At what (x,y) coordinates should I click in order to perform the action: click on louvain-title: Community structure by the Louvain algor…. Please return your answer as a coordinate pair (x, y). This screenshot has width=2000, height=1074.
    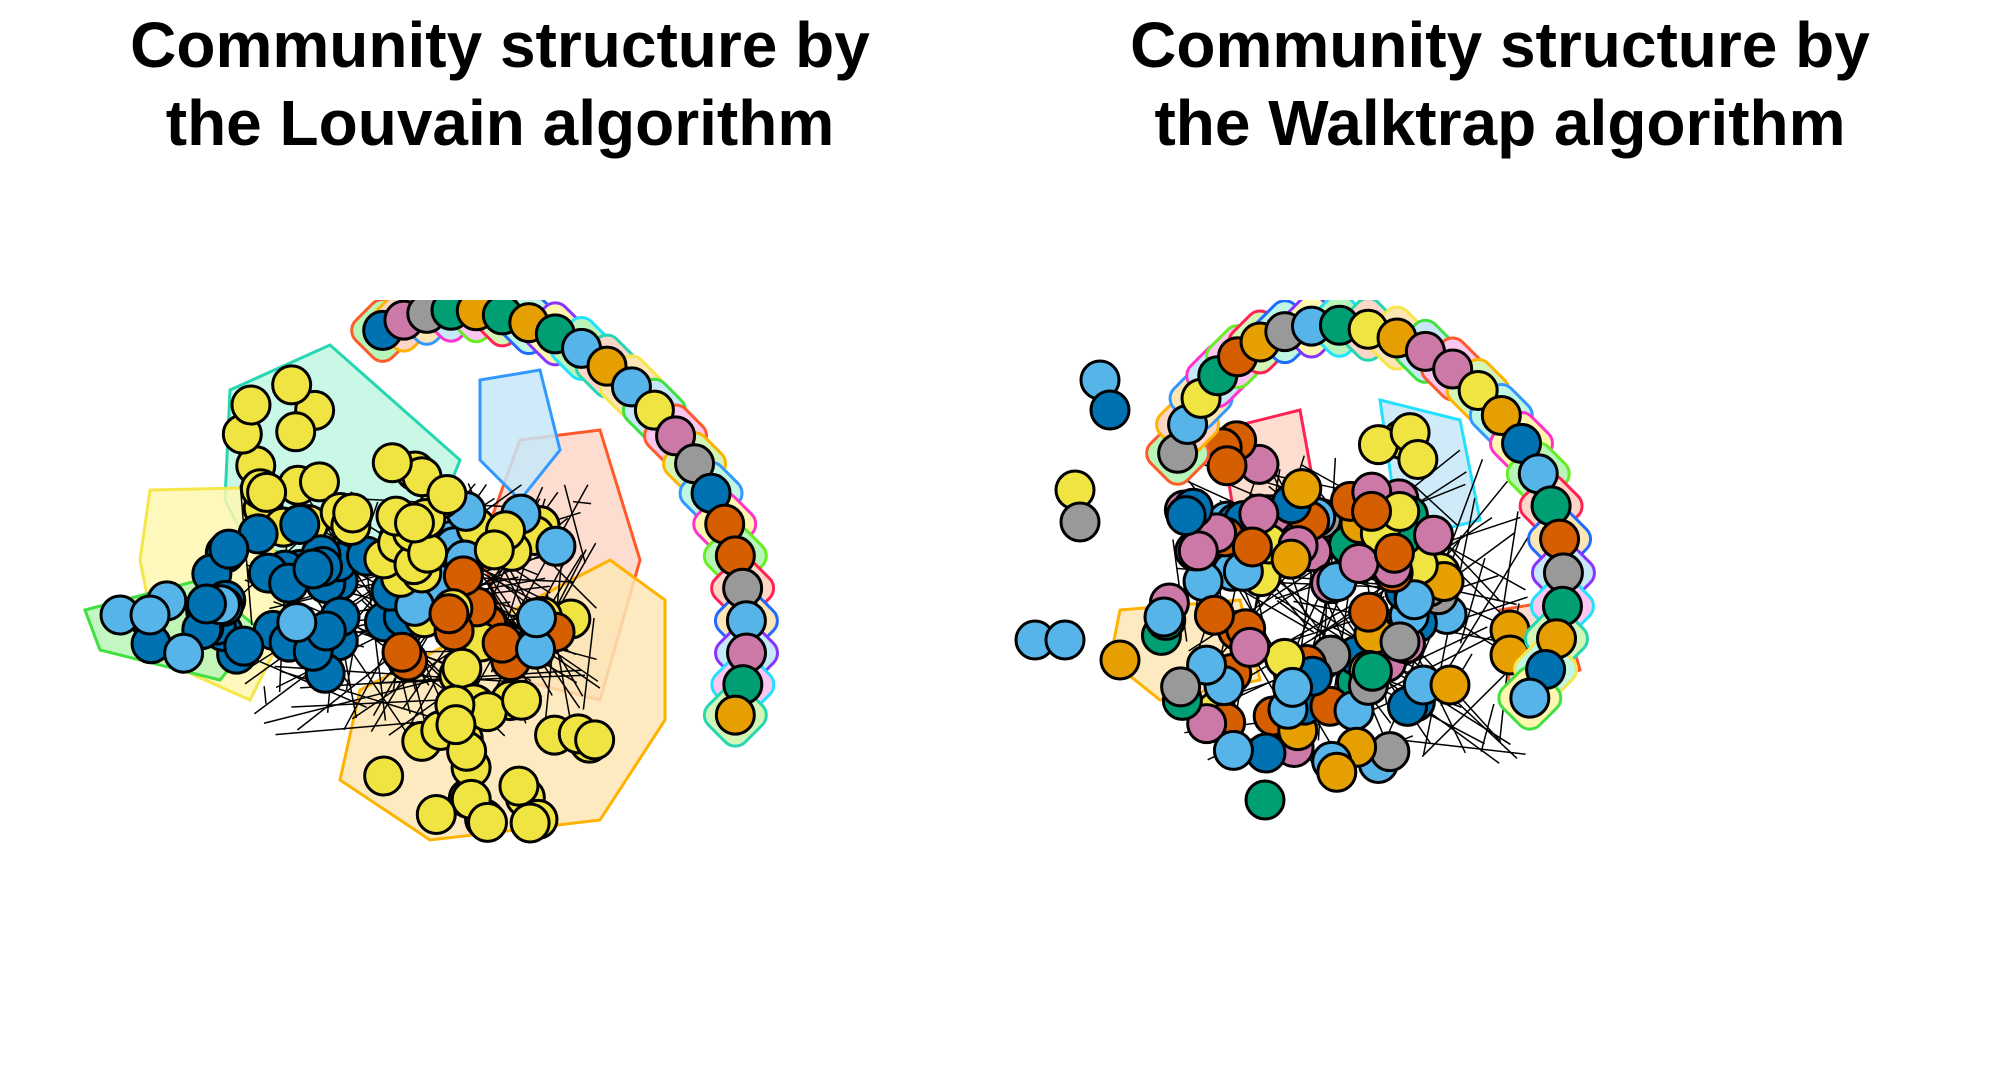
    Looking at the image, I should click on (500, 84).